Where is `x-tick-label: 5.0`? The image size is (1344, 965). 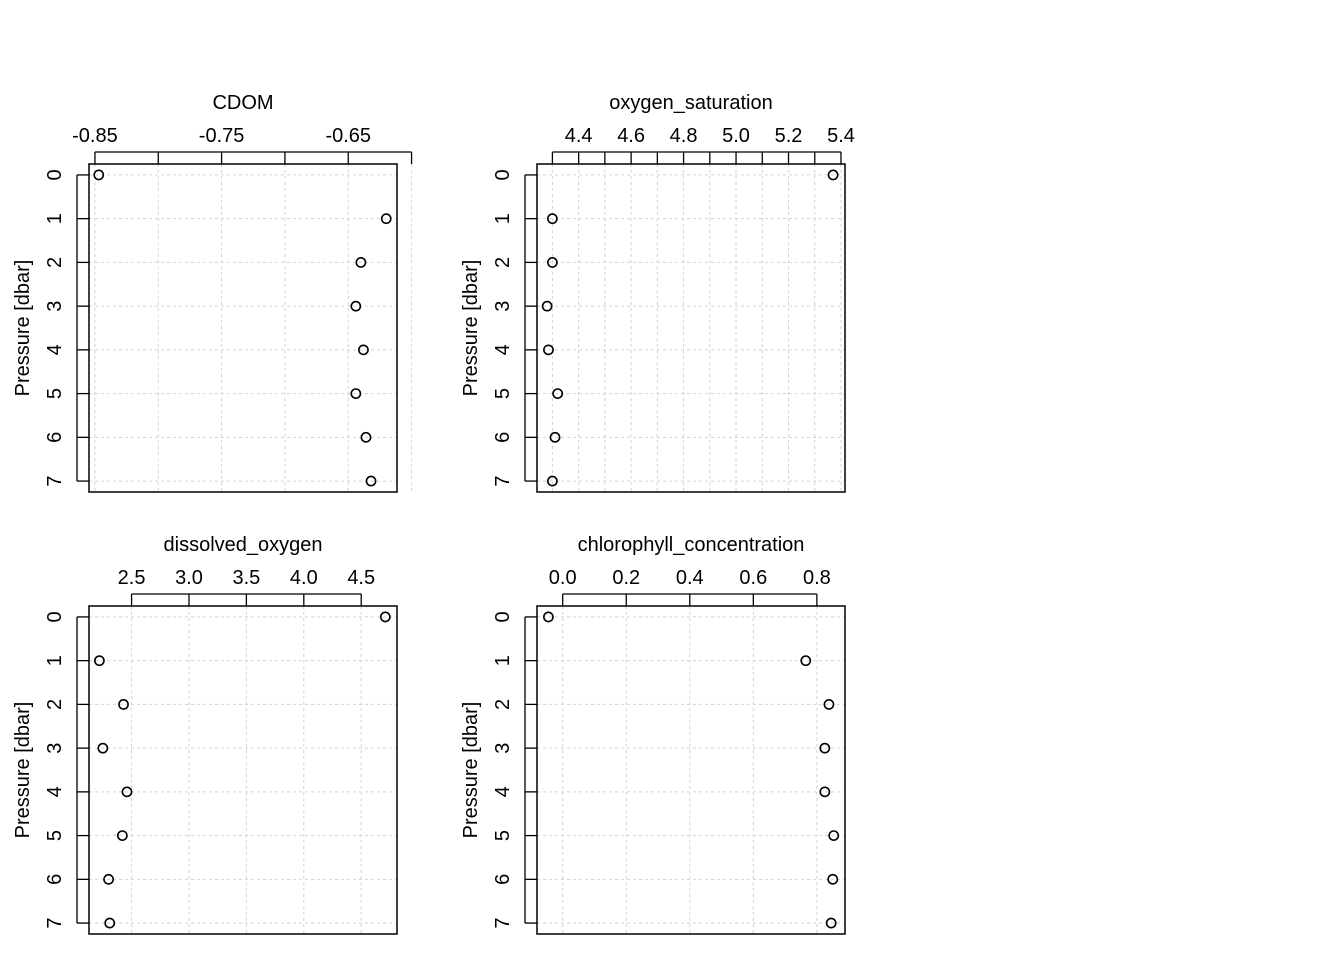 x-tick-label: 5.0 is located at coordinates (736, 136).